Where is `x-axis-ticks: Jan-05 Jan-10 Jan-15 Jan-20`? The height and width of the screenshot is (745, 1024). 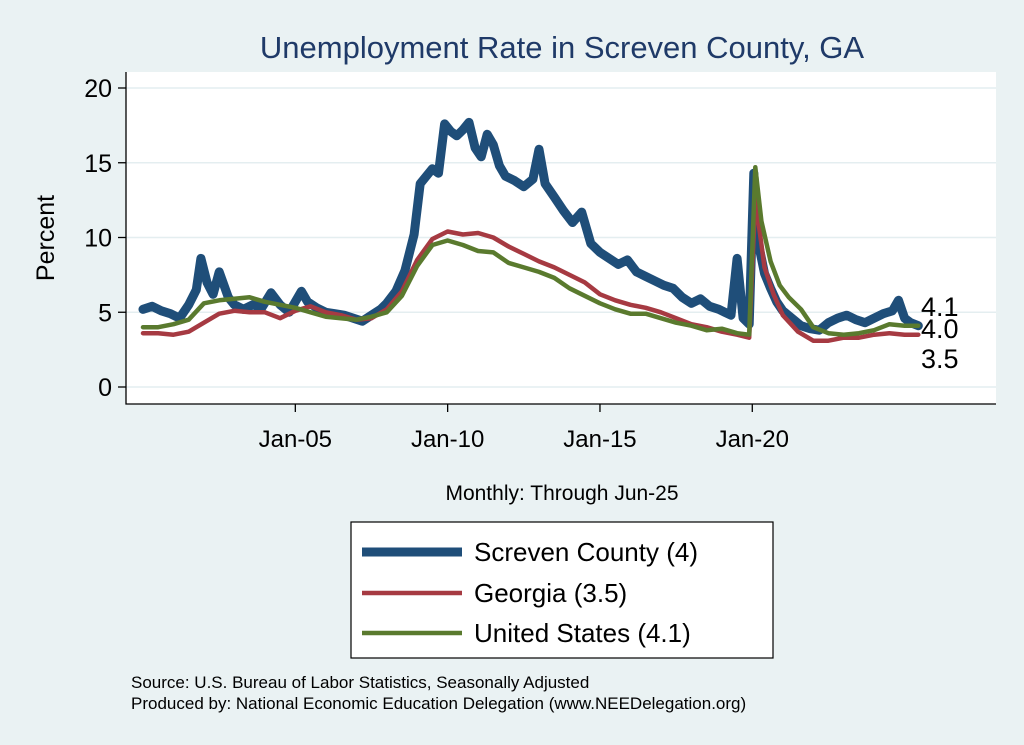
x-axis-ticks: Jan-05 Jan-10 Jan-15 Jan-20 is located at coordinates (524, 428).